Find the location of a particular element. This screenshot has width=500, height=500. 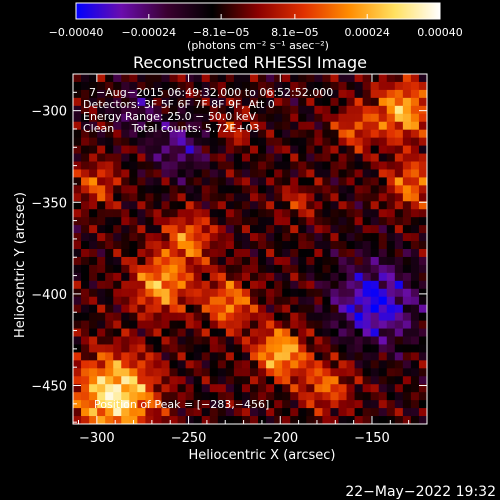

y-tick-label: −300 is located at coordinates (49, 112).